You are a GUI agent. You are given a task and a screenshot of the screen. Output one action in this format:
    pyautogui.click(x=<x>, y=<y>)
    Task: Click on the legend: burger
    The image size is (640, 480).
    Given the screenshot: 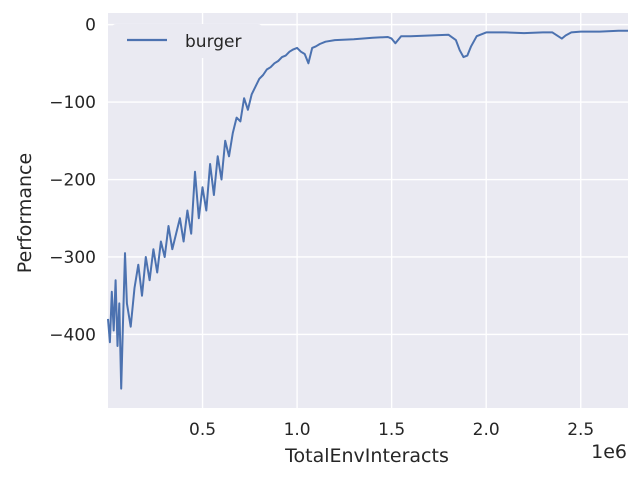 What is the action you would take?
    pyautogui.click(x=187, y=41)
    